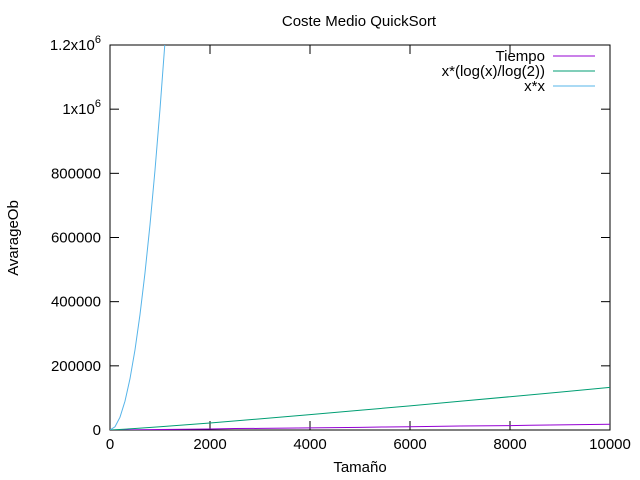 The height and width of the screenshot is (480, 640). What do you see at coordinates (76, 238) in the screenshot?
I see `y-tick-label: 600000` at bounding box center [76, 238].